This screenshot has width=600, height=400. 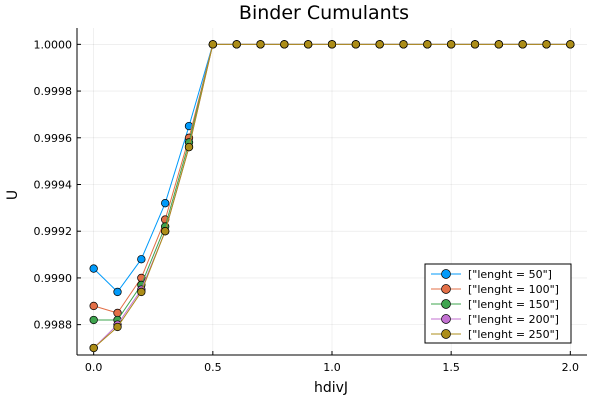 I want to click on y-tick-label: 0.9992, so click(x=53, y=231).